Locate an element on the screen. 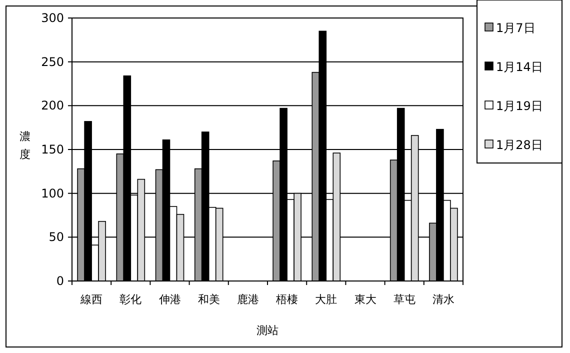  legend-label: 1月14日 is located at coordinates (519, 67).